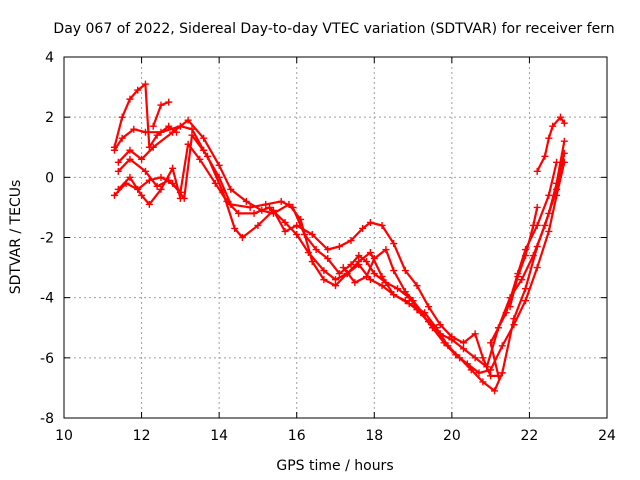 This screenshot has width=640, height=480. What do you see at coordinates (47, 419) in the screenshot?
I see `y-tick-label: -8` at bounding box center [47, 419].